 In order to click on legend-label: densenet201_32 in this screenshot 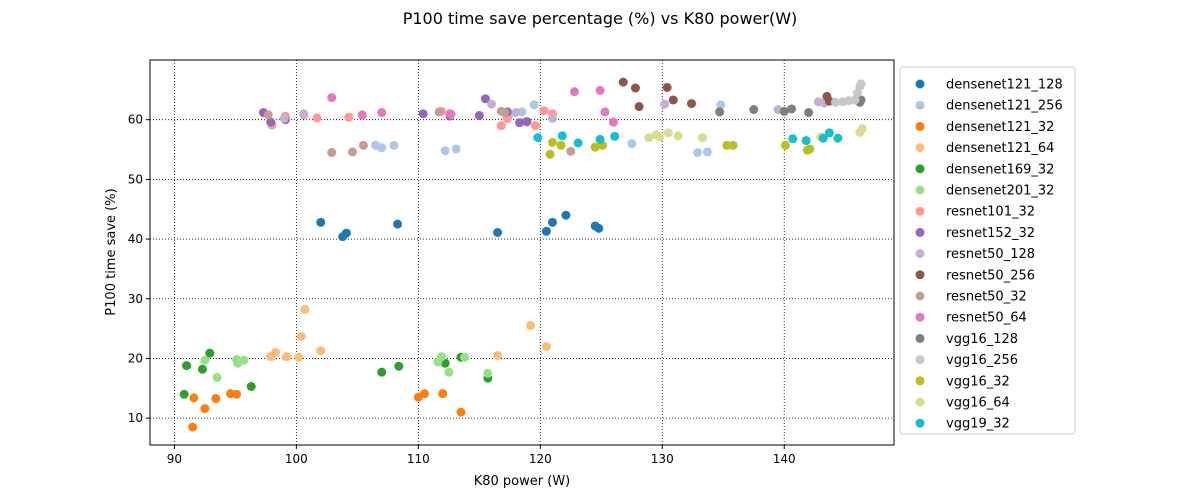, I will do `click(1000, 191)`.